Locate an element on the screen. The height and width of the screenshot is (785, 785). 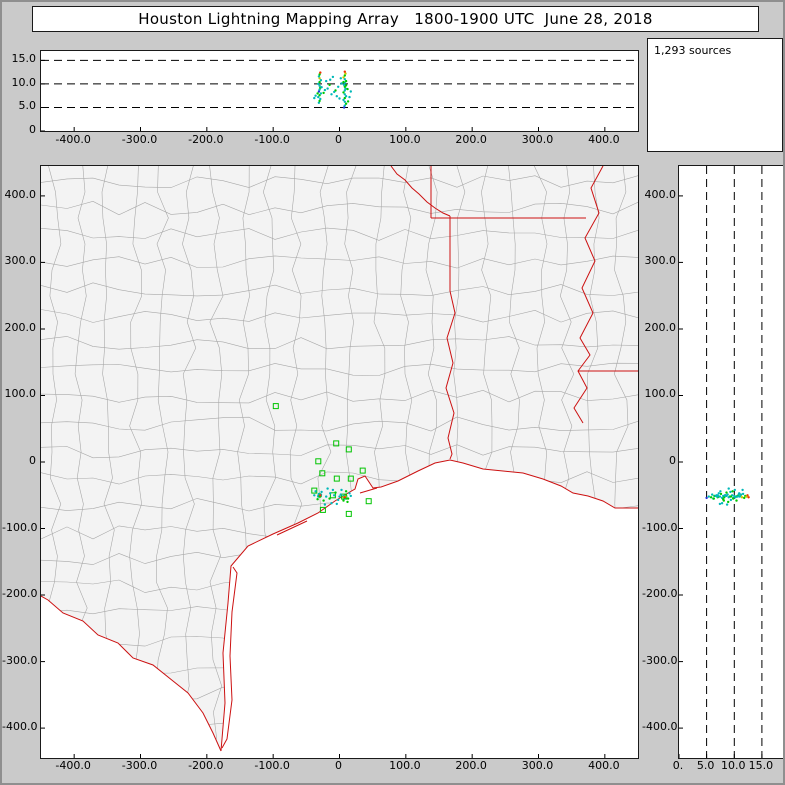
altitude-vs-eastwest-panel is located at coordinates (339, 91).